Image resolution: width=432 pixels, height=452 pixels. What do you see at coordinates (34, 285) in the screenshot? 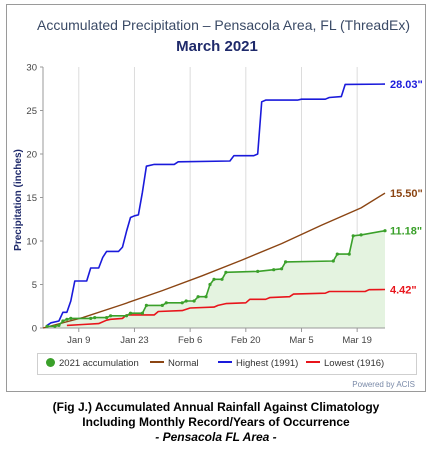
I see `y-tick-label-1: 5` at bounding box center [34, 285].